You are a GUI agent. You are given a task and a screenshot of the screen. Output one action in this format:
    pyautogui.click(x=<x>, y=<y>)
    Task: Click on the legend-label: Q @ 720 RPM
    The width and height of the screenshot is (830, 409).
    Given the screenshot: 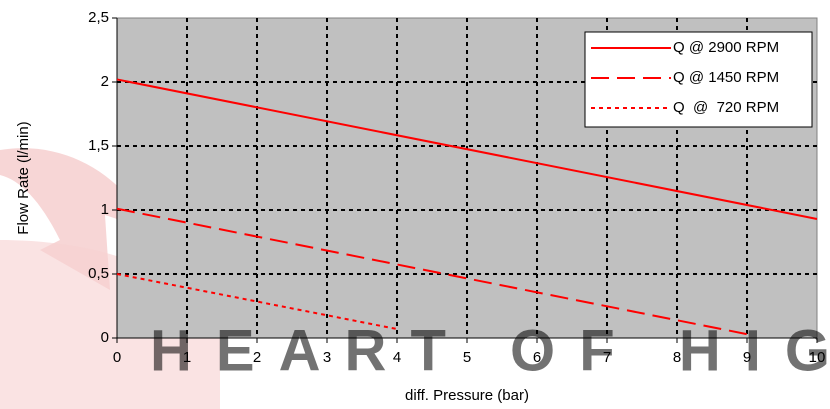 What is the action you would take?
    pyautogui.click(x=726, y=107)
    